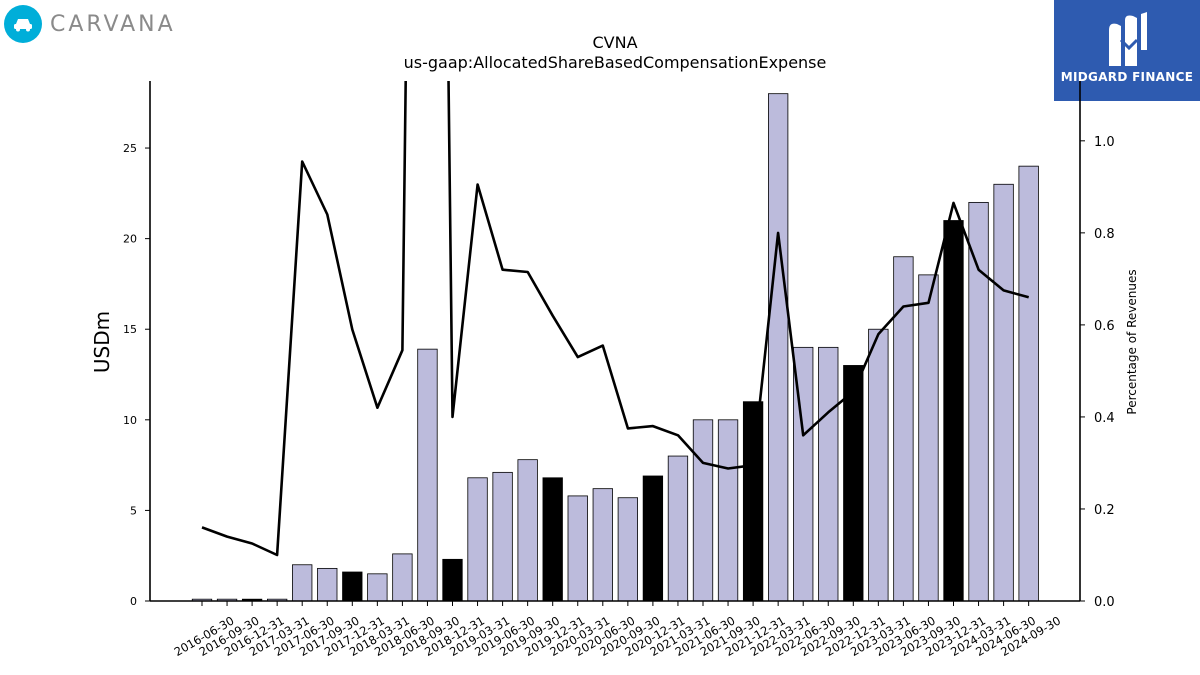 The image size is (1200, 675). What do you see at coordinates (1104, 326) in the screenshot?
I see `y2-tick-label-0.6: 0.6` at bounding box center [1104, 326].